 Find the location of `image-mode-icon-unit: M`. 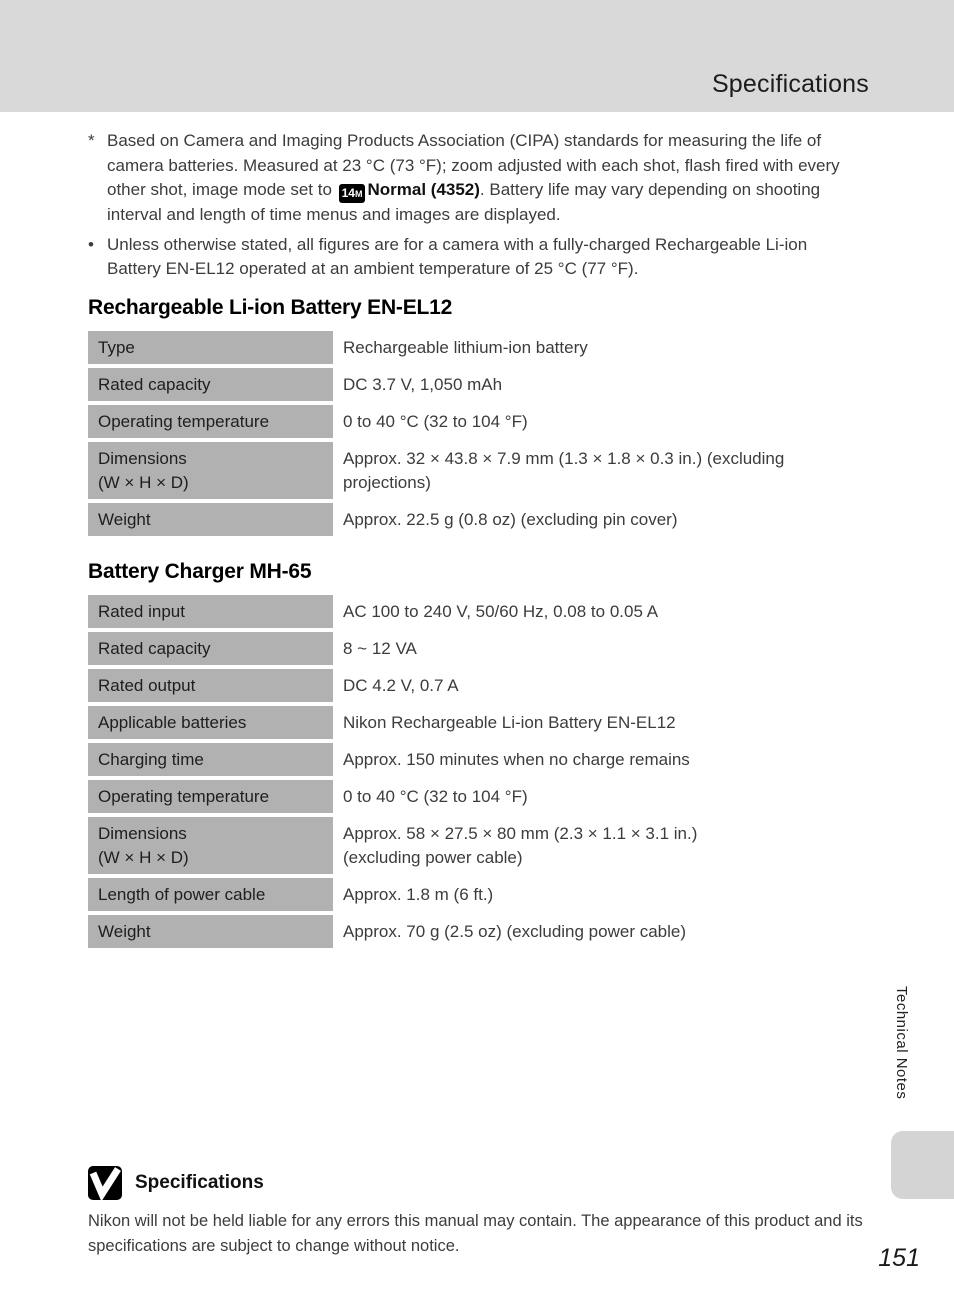

image-mode-icon-unit: M is located at coordinates (358, 194).